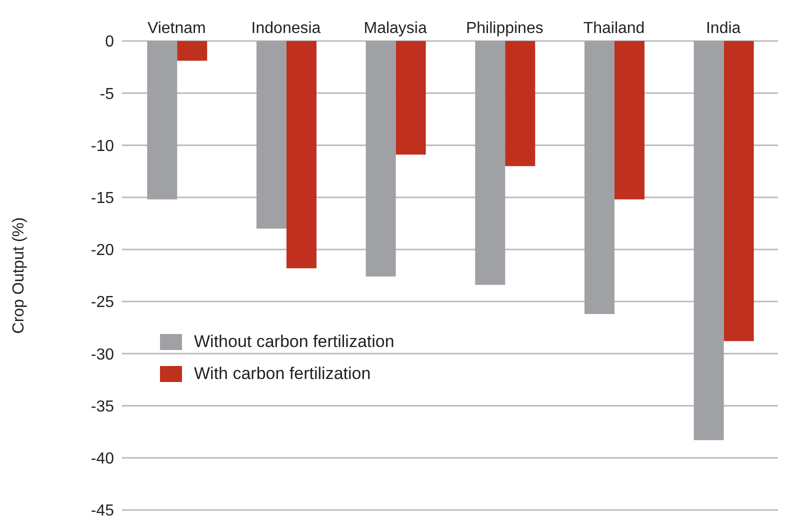  What do you see at coordinates (176, 28) in the screenshot?
I see `x-tick-label: Vietnam` at bounding box center [176, 28].